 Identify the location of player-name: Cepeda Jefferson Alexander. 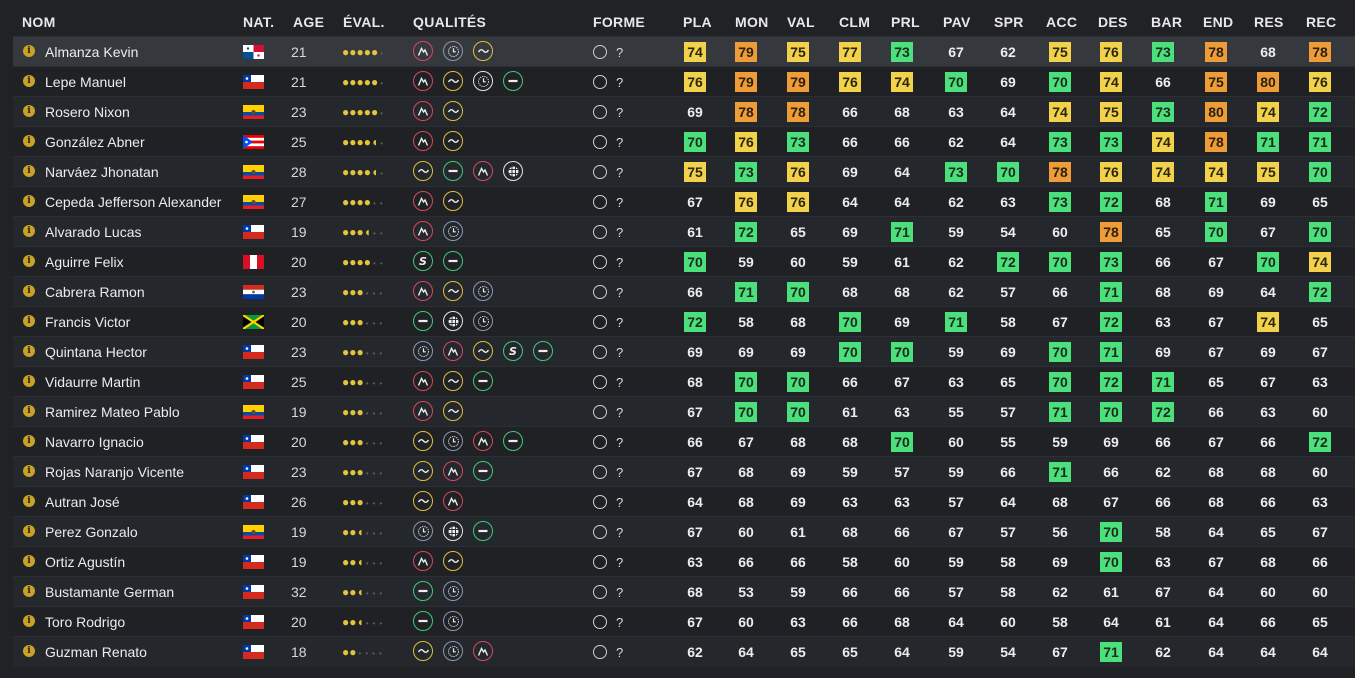
(133, 202).